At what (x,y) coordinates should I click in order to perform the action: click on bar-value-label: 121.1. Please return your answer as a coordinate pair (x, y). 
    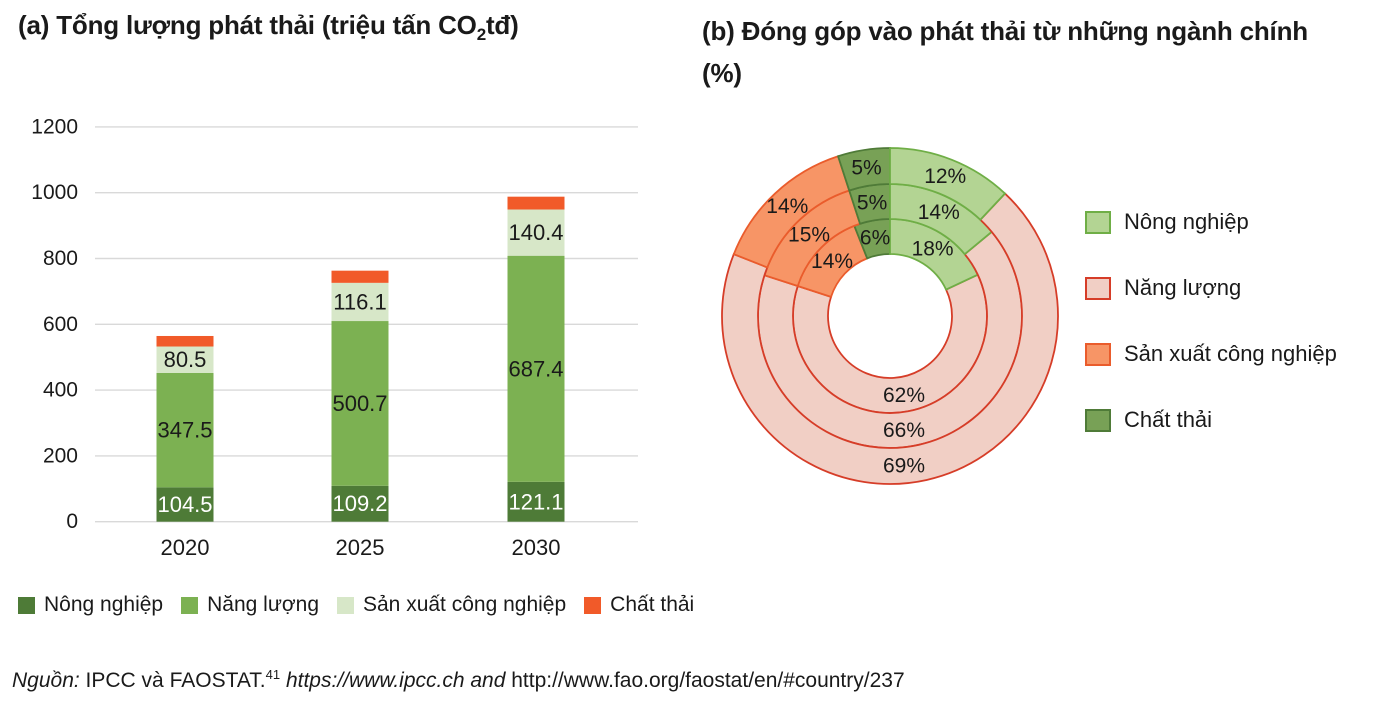
    Looking at the image, I should click on (535, 501).